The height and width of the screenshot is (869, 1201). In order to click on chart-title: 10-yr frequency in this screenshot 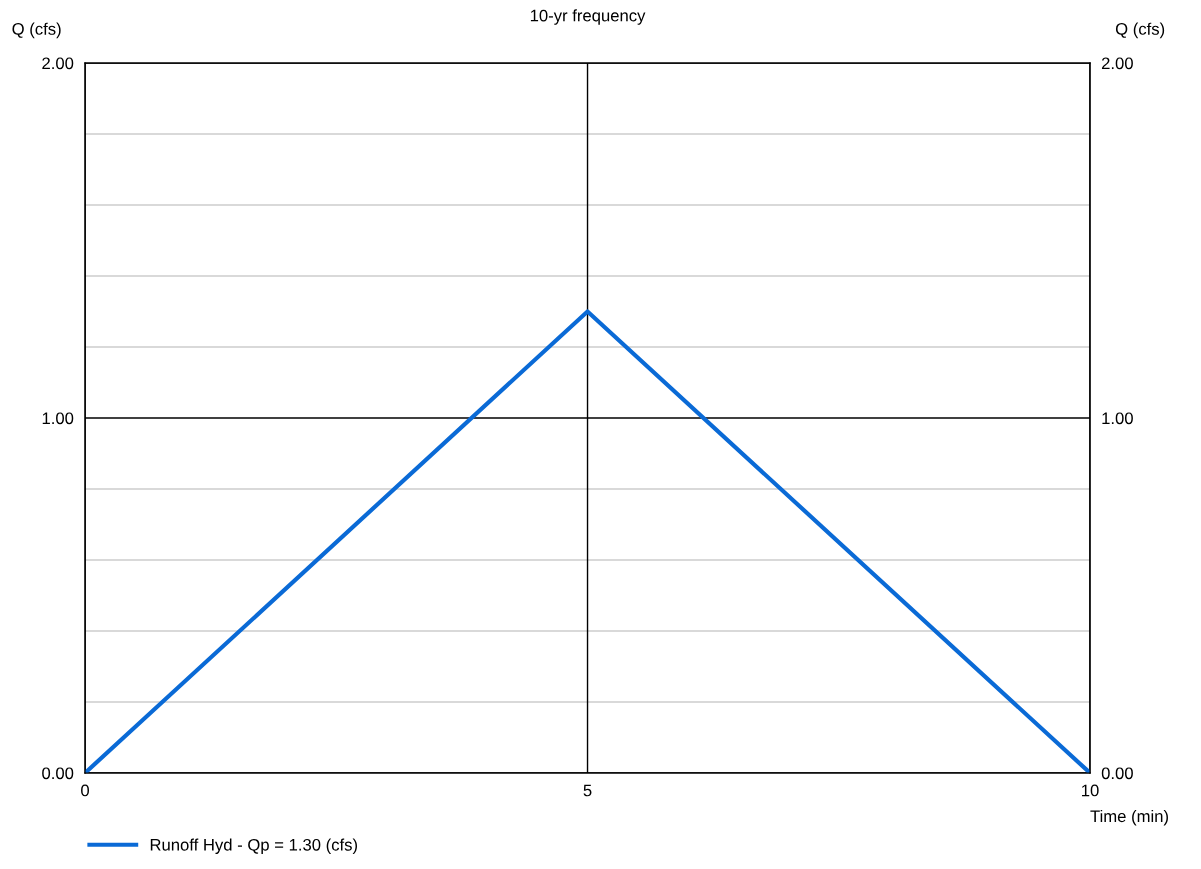, I will do `click(588, 17)`.